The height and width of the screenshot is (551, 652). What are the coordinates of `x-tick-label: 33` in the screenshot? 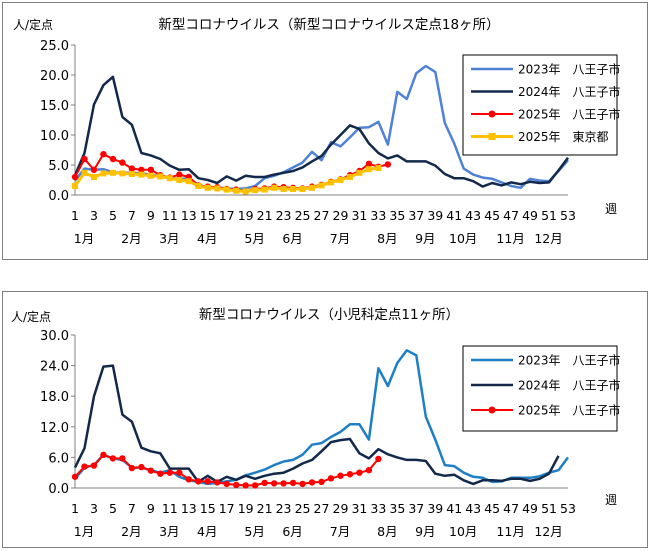 It's located at (378, 215).